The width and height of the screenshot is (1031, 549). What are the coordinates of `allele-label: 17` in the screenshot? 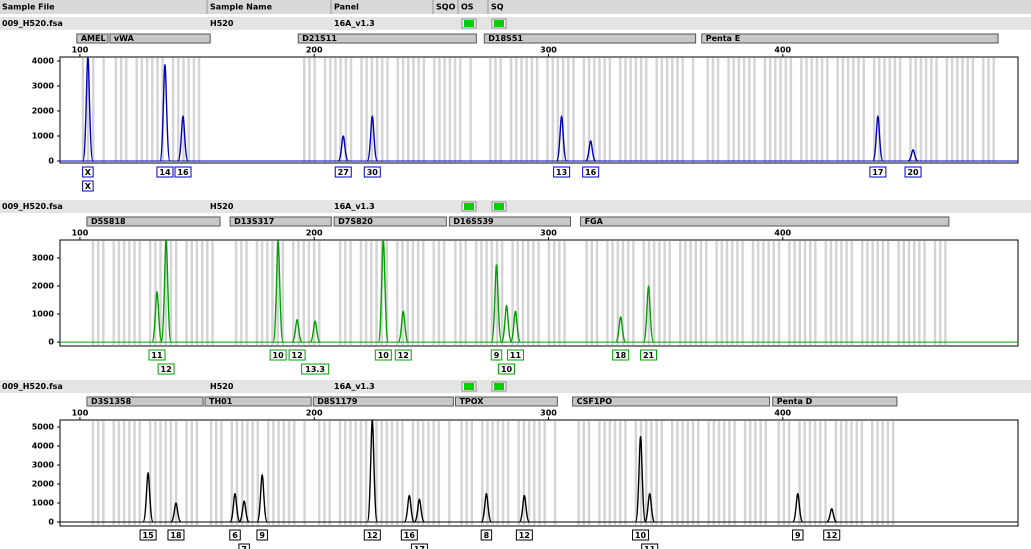 It's located at (419, 547).